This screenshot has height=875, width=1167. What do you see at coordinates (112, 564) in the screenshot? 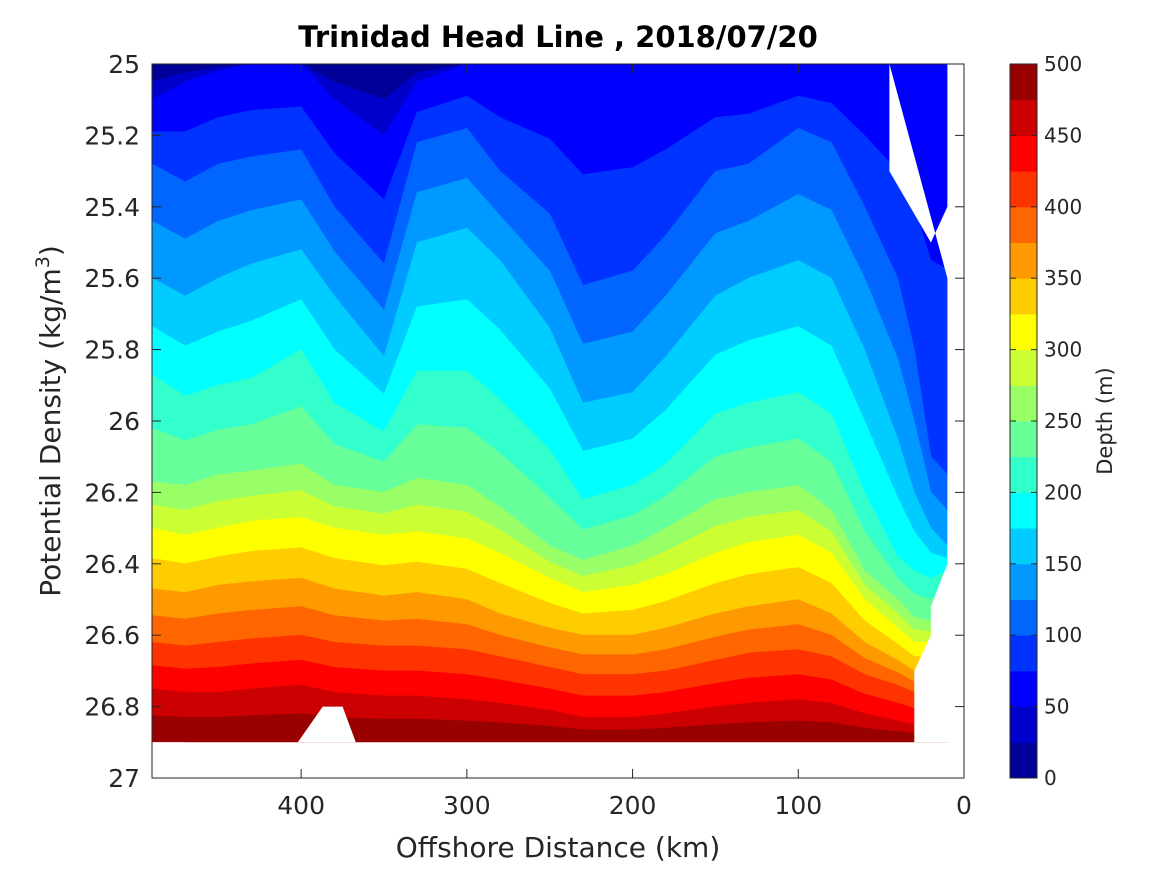
I see `y-tick-label-7: 26.4` at bounding box center [112, 564].